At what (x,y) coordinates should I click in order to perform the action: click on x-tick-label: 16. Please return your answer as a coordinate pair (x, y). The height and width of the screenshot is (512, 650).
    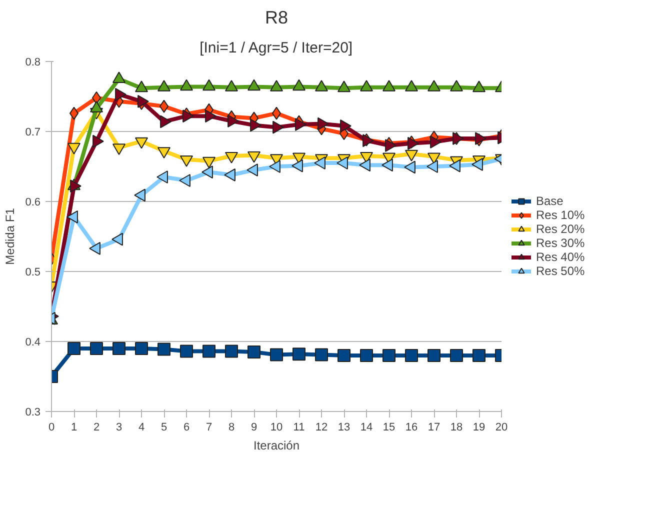
    Looking at the image, I should click on (411, 428).